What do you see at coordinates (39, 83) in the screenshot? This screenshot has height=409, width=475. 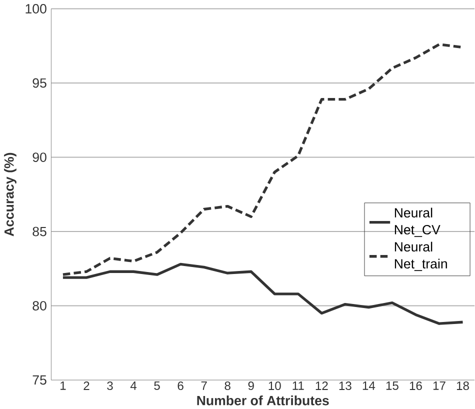 I see `y-tick-label: 95` at bounding box center [39, 83].